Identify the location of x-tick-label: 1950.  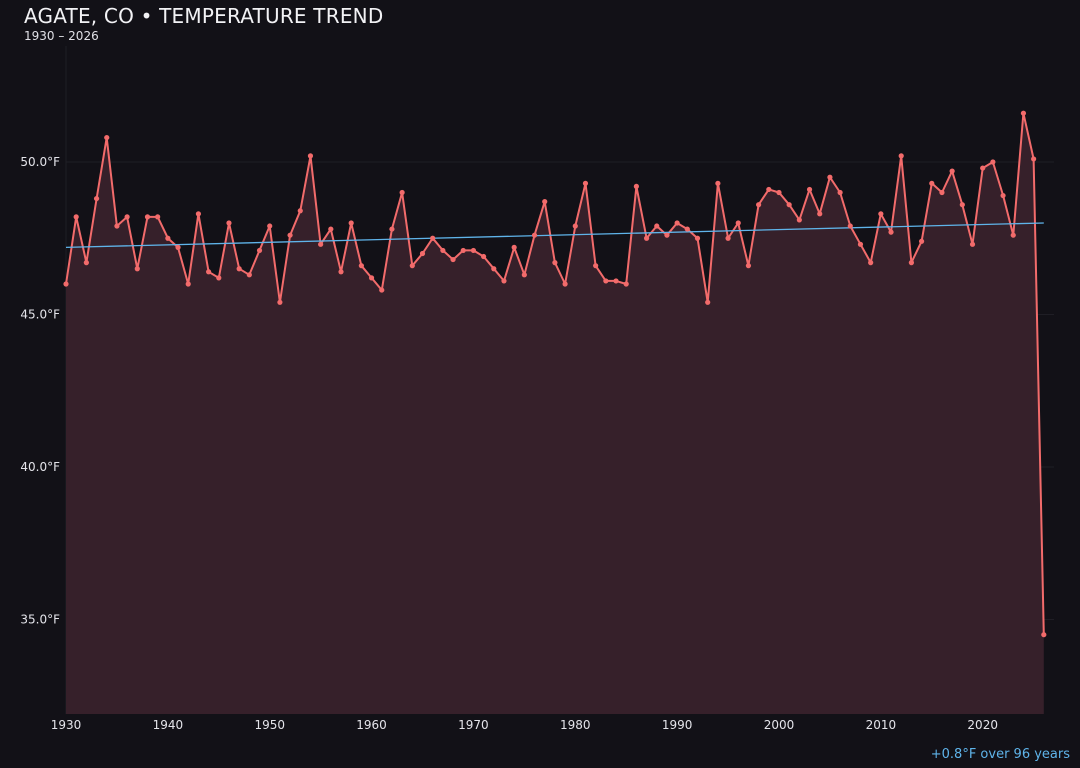
(269, 725).